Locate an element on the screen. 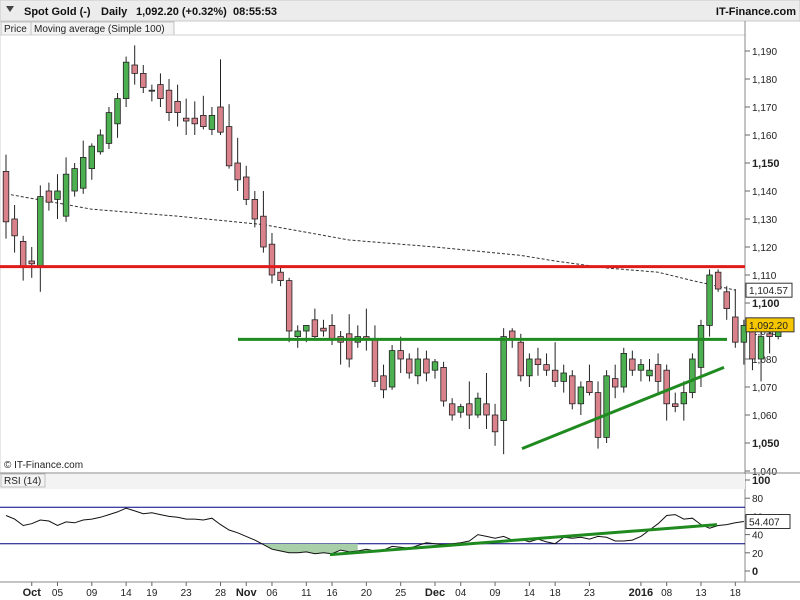 The height and width of the screenshot is (600, 800). ma-value-label: 1,104.57 is located at coordinates (768, 291).